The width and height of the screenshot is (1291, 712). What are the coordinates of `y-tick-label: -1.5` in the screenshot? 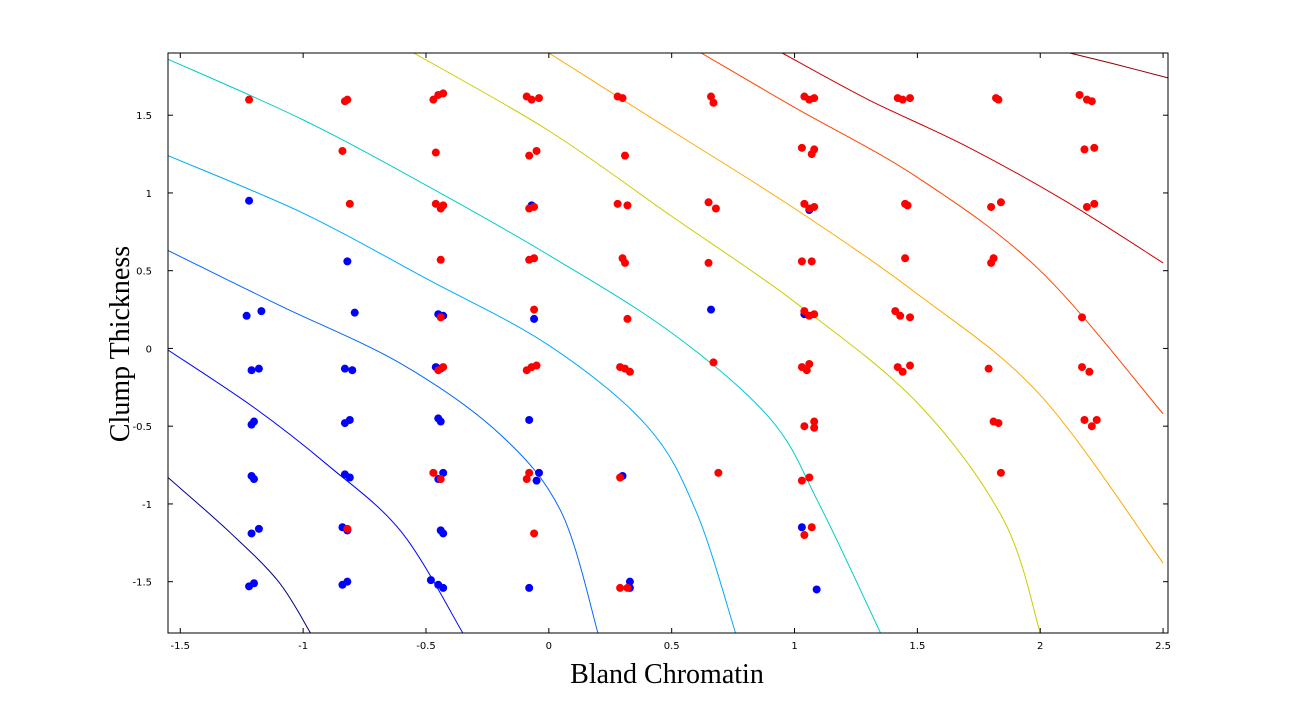 It's located at (142, 583).